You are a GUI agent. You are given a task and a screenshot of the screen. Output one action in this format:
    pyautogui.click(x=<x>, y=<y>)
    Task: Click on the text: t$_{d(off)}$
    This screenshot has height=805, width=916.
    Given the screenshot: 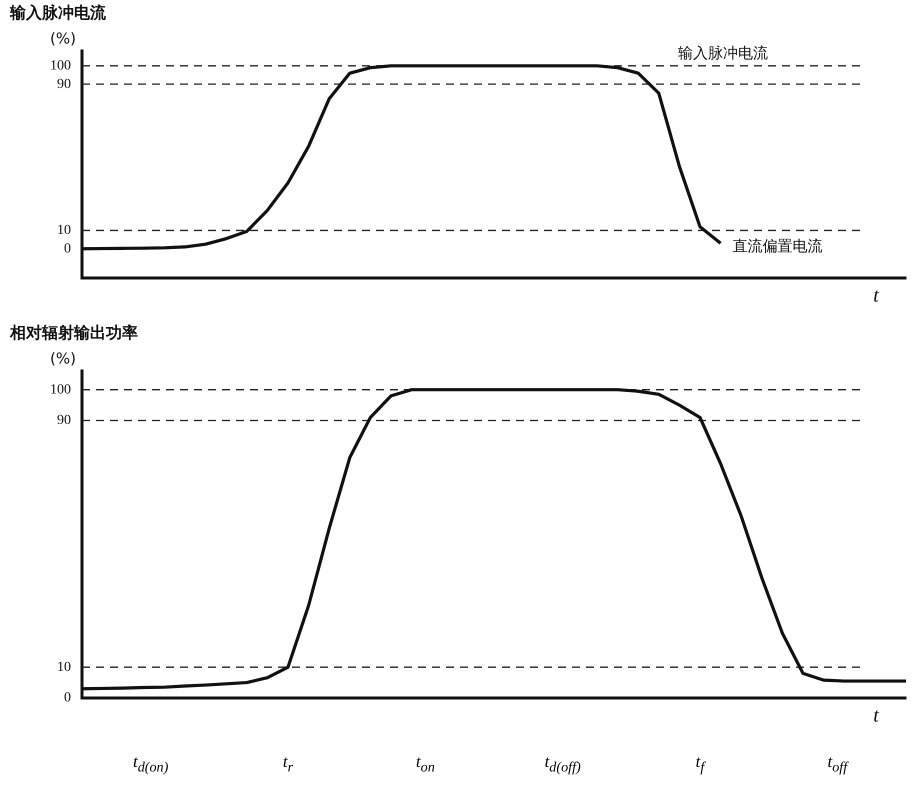 What is the action you would take?
    pyautogui.click(x=562, y=764)
    